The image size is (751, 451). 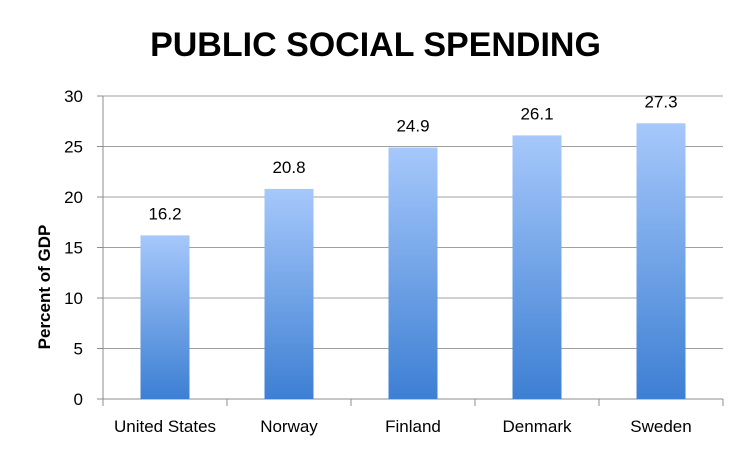 What do you see at coordinates (413, 426) in the screenshot?
I see `x-tick-label: Finland` at bounding box center [413, 426].